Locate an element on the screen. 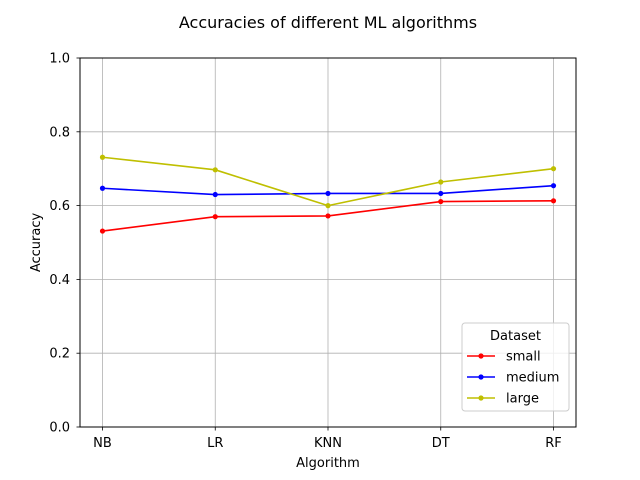  x-axis-label: Algorithm is located at coordinates (328, 463).